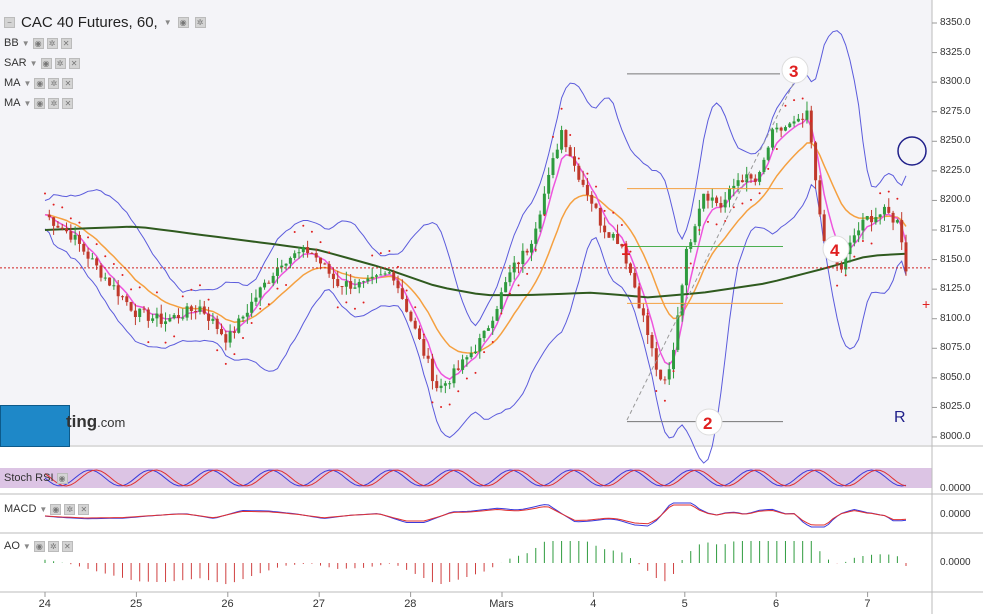 This screenshot has height=614, width=983. Describe the element at coordinates (410, 604) in the screenshot. I see `x-tick-label: 28` at that location.